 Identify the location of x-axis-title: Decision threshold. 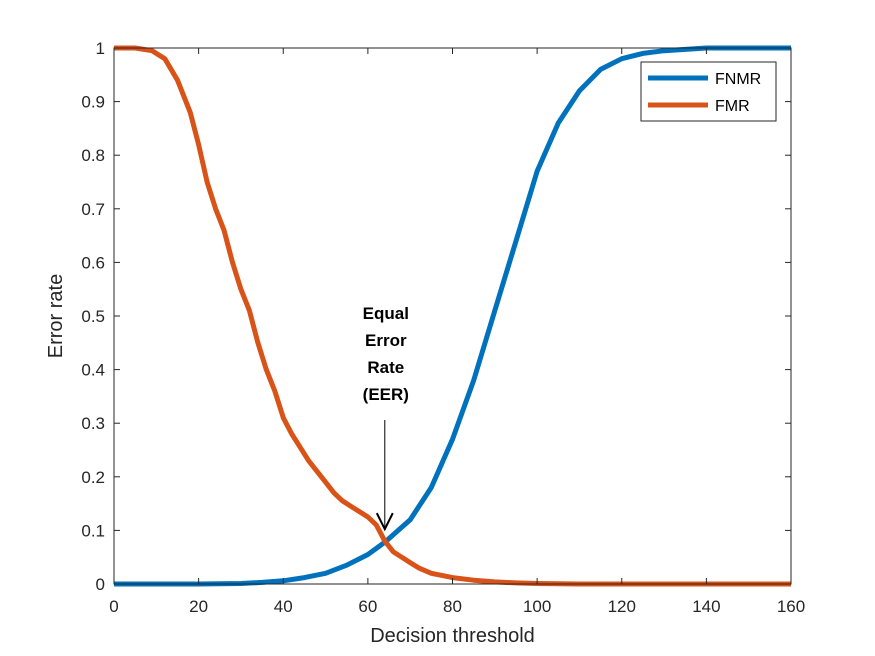
(452, 636).